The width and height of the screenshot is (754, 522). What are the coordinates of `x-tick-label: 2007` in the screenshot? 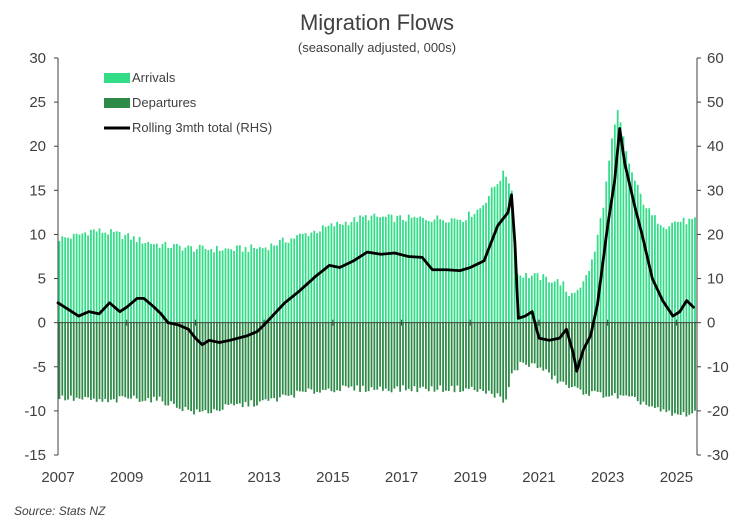 It's located at (57, 477).